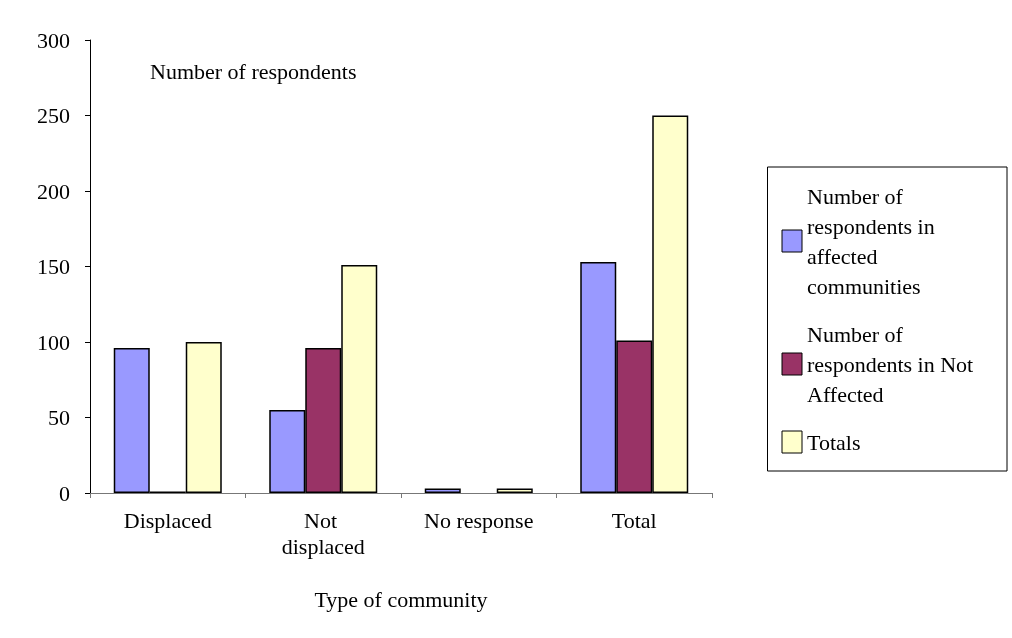 The width and height of the screenshot is (1012, 638). I want to click on legend-label: Number of respondents in affected communities, so click(874, 241).